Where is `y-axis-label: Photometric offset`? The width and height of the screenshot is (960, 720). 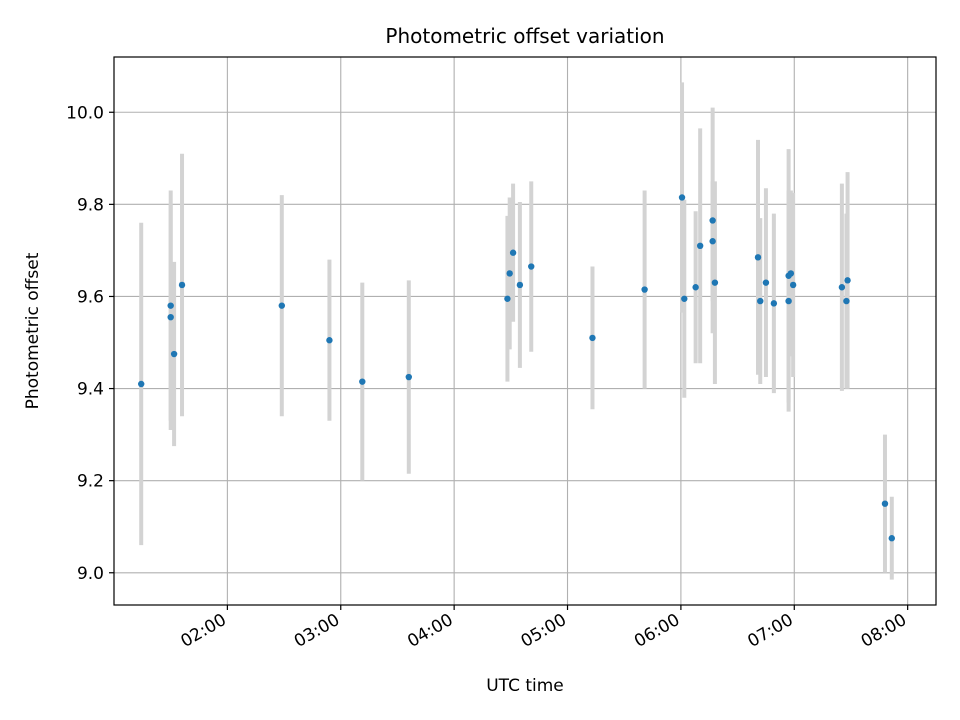 y-axis-label: Photometric offset is located at coordinates (33, 330).